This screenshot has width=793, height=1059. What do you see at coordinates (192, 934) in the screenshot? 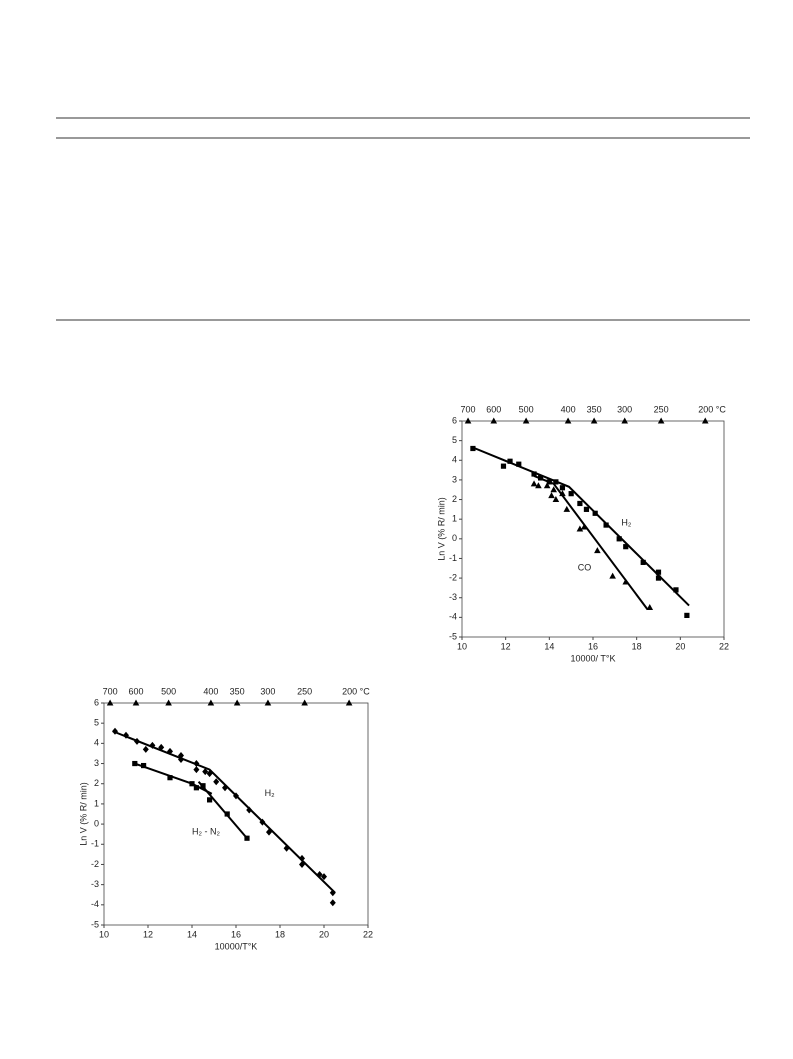
I see `x-tick-label: 14` at bounding box center [192, 934].